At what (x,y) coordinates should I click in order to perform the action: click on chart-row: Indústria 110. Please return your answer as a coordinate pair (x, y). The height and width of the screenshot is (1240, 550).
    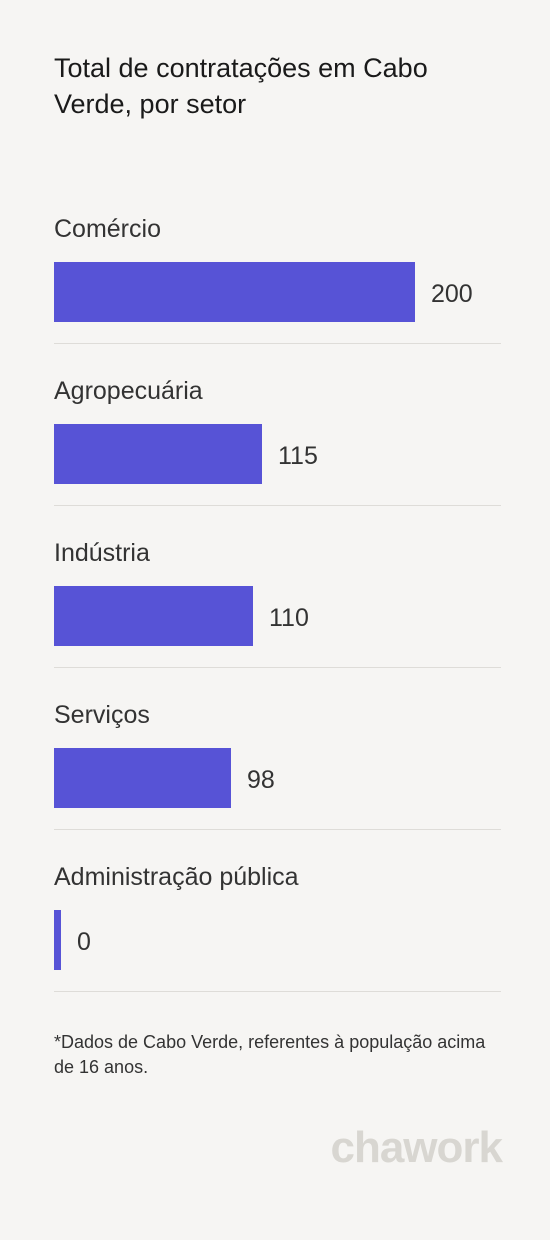
    Looking at the image, I should click on (277, 605).